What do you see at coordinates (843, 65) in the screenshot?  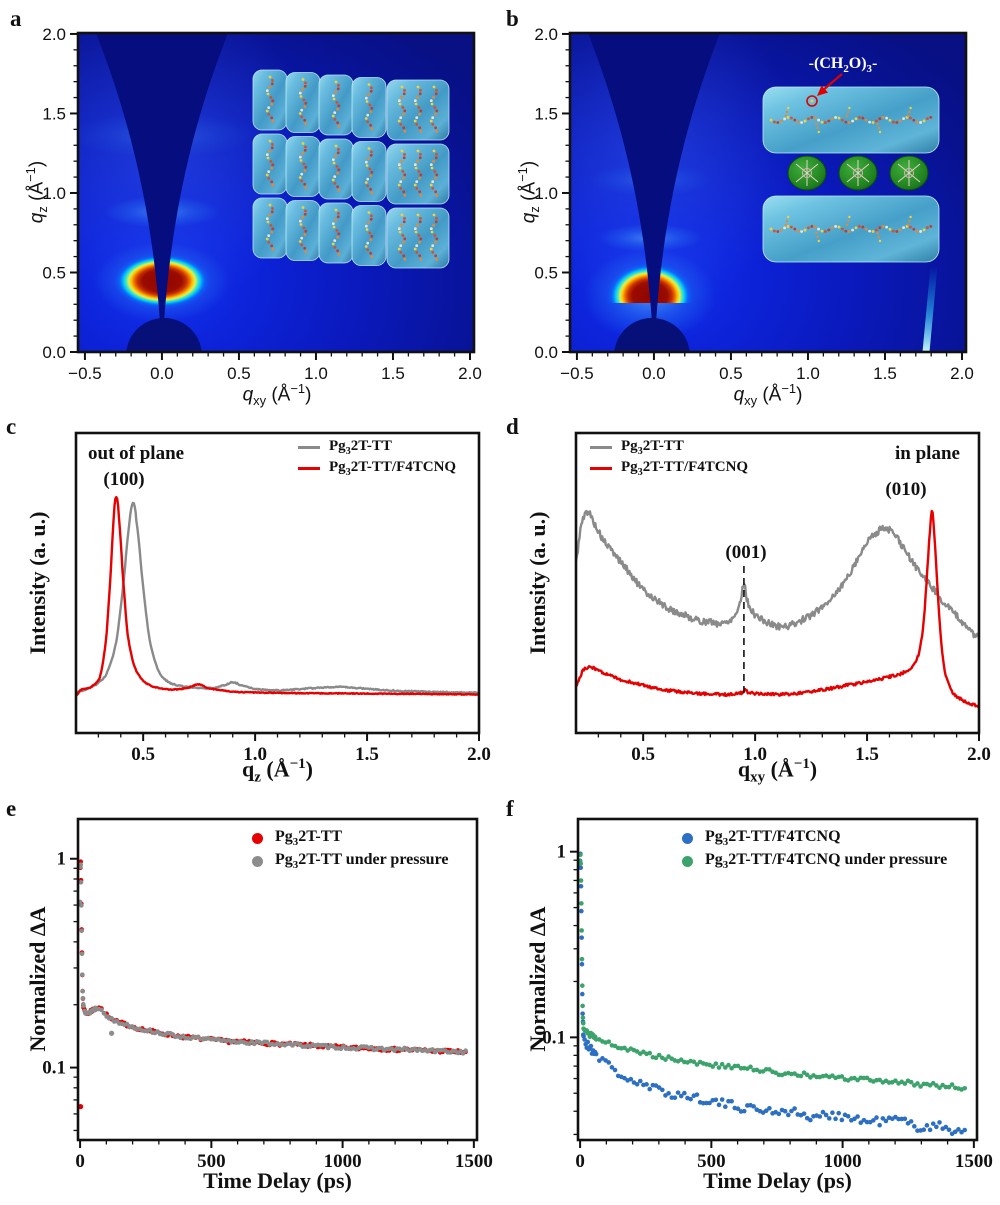 I see `side-chain-annotation: -(CH2O)3-` at bounding box center [843, 65].